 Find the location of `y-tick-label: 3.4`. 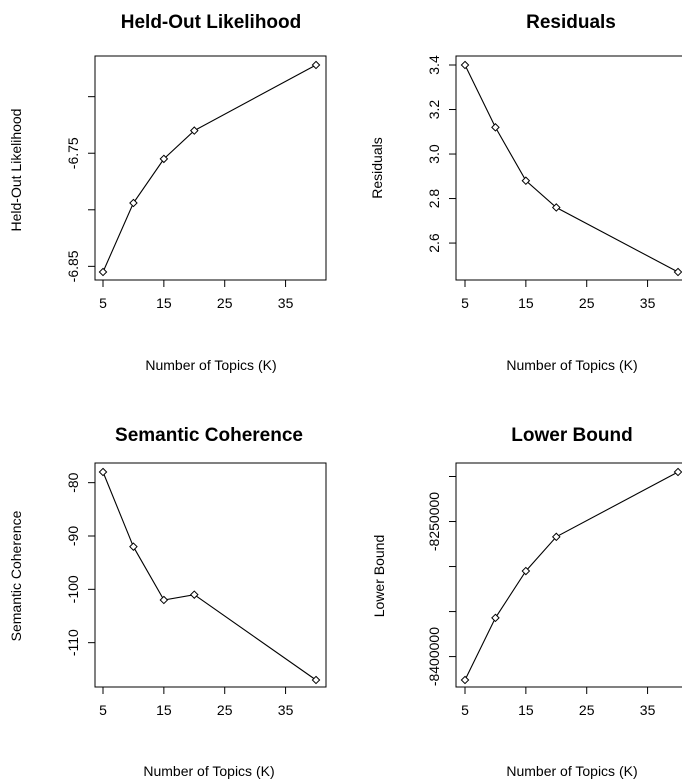

y-tick-label: 3.4 is located at coordinates (434, 65).